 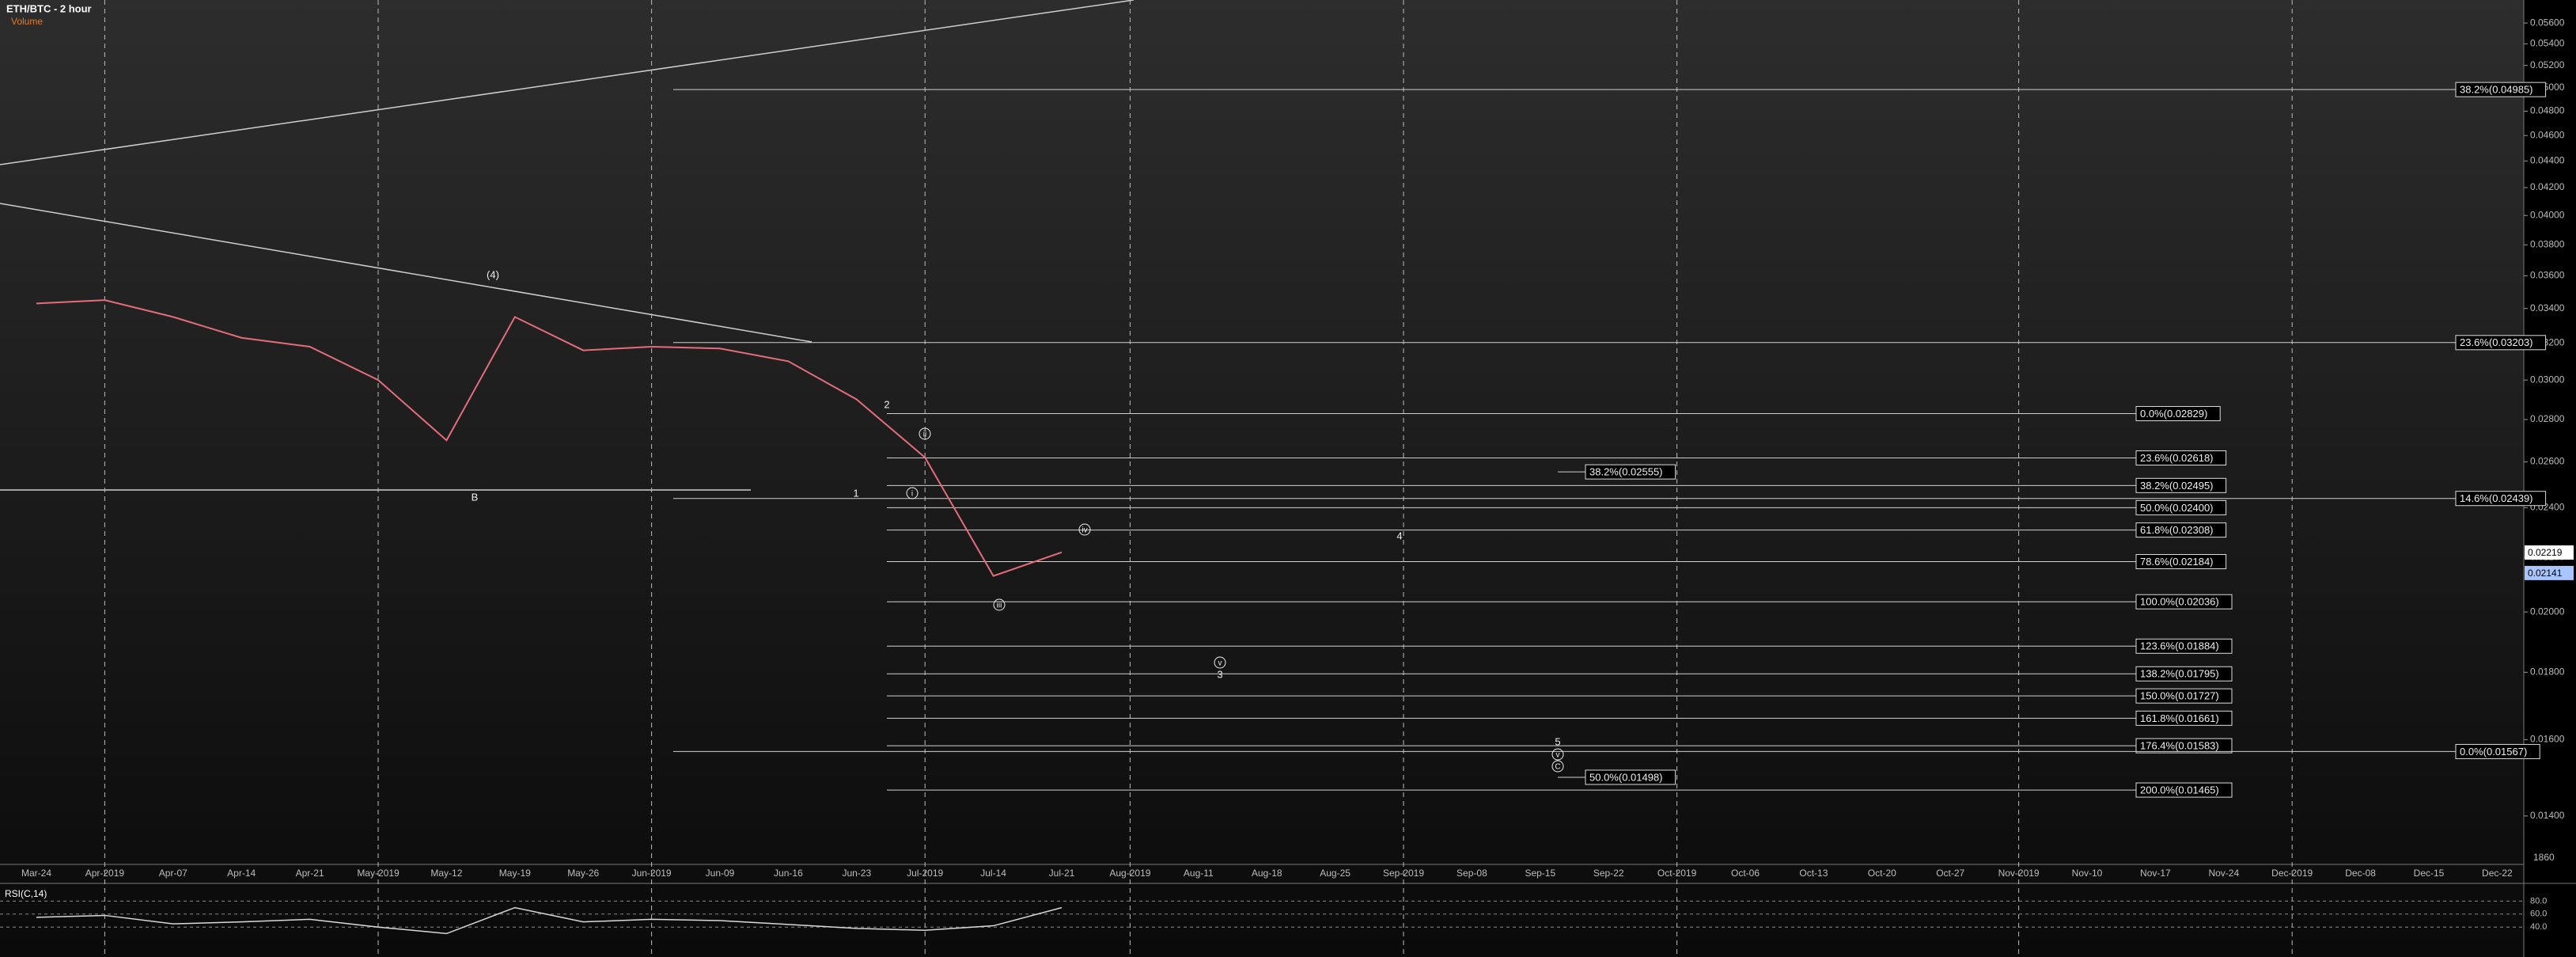 What do you see at coordinates (567, 83) in the screenshot?
I see `trend-line` at bounding box center [567, 83].